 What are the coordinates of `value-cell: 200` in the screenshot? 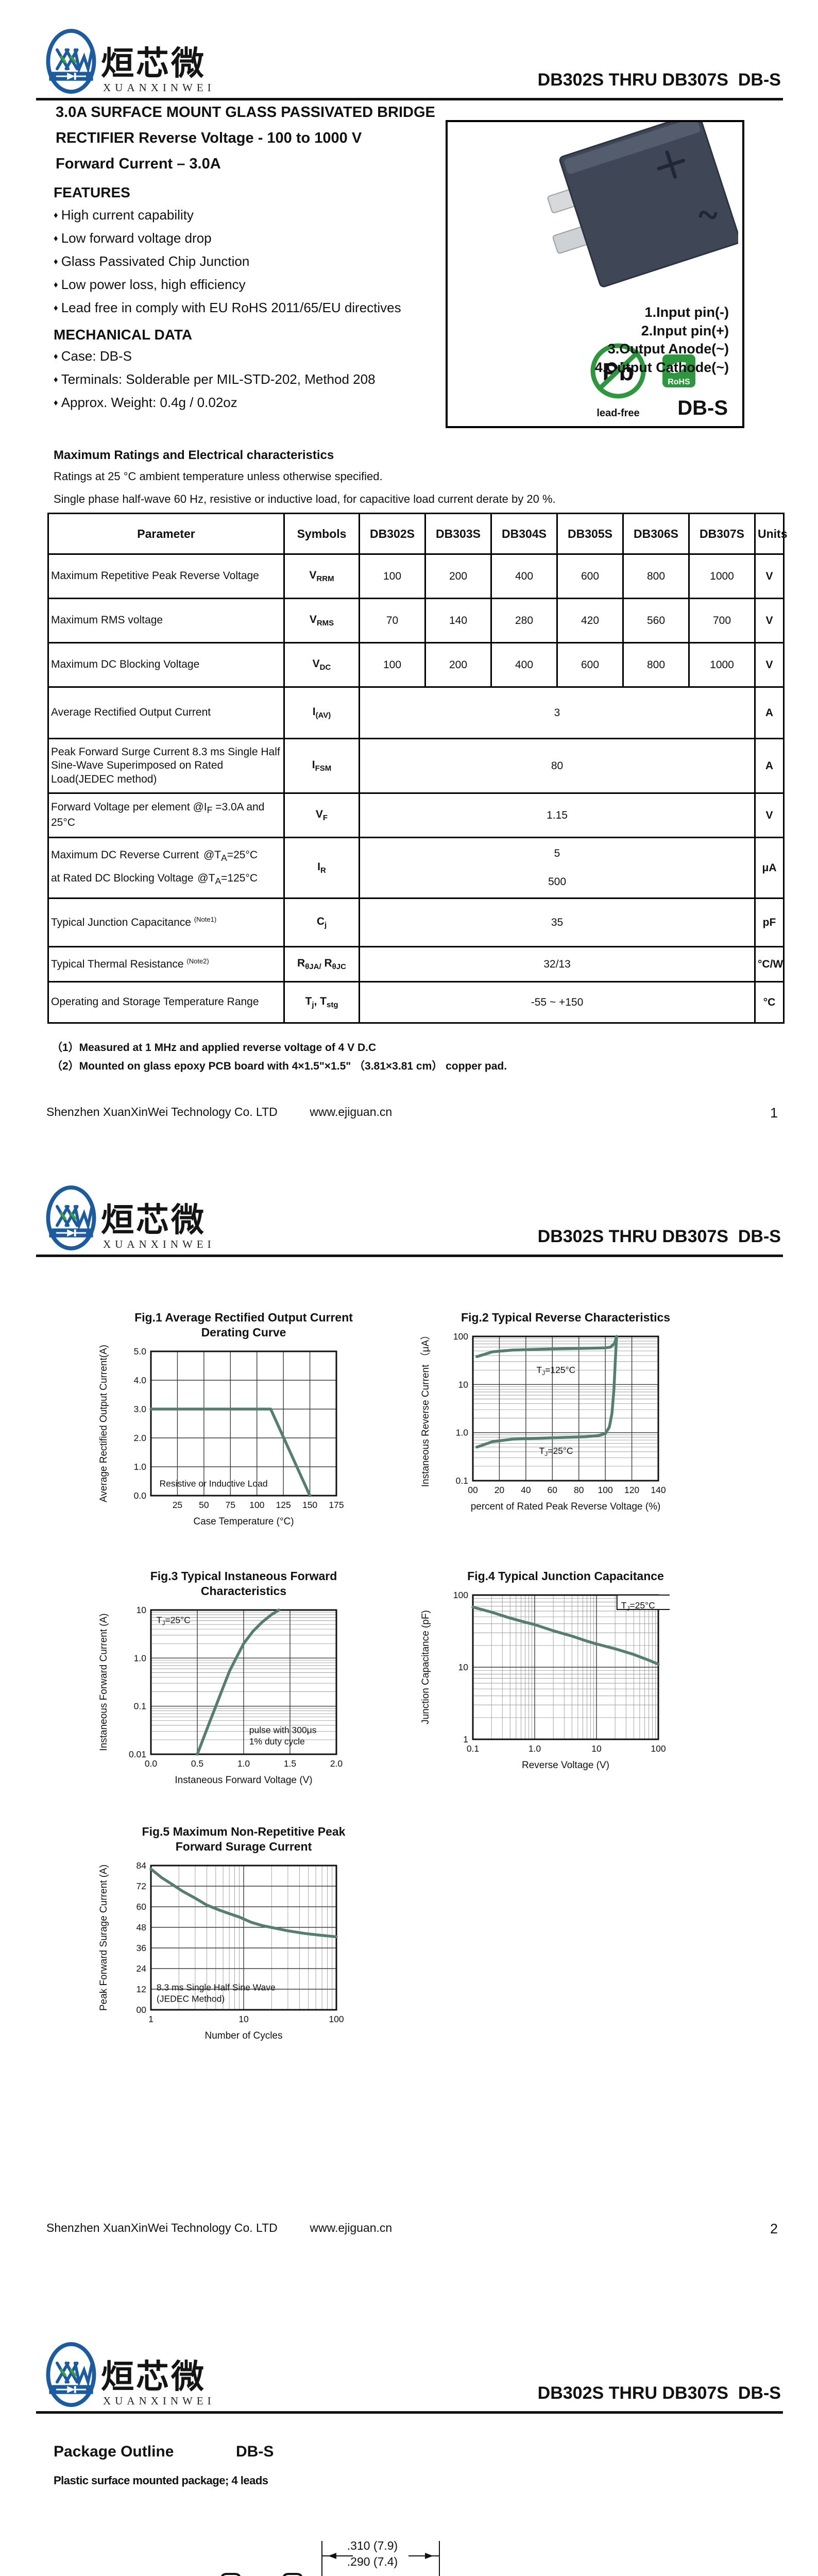 It's located at (458, 576).